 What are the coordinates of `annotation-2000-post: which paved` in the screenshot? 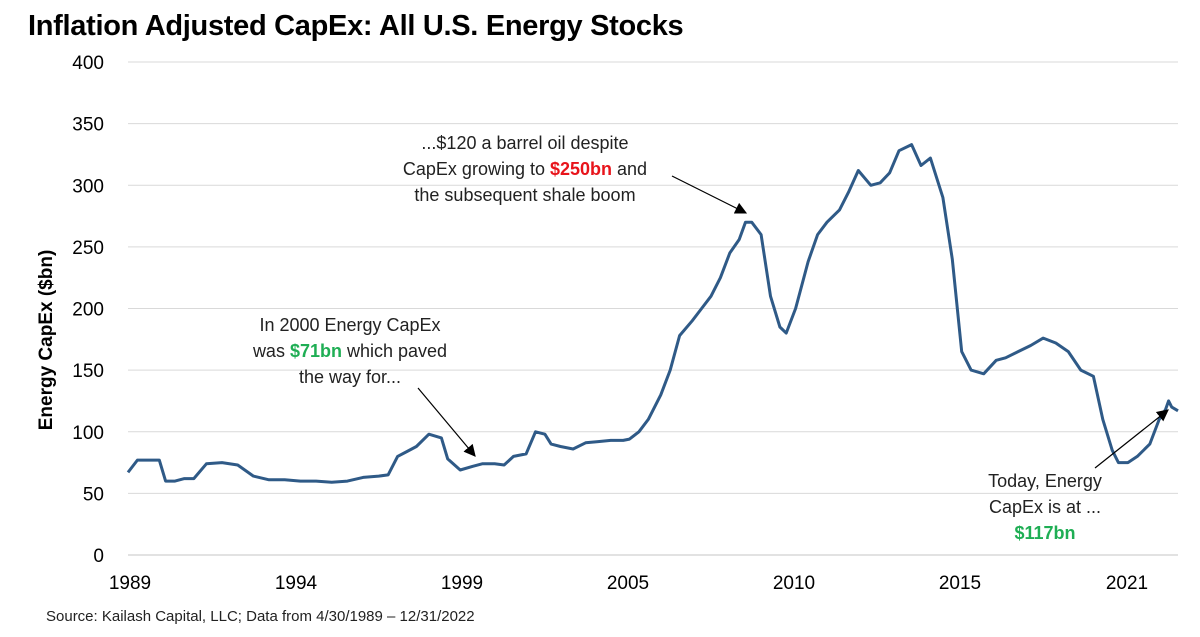 It's located at (394, 351).